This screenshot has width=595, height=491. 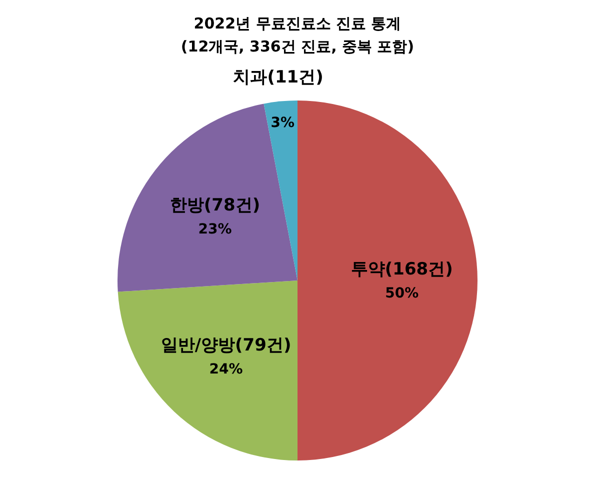 What do you see at coordinates (215, 206) in the screenshot?
I see `slice-label: 한방(78건)` at bounding box center [215, 206].